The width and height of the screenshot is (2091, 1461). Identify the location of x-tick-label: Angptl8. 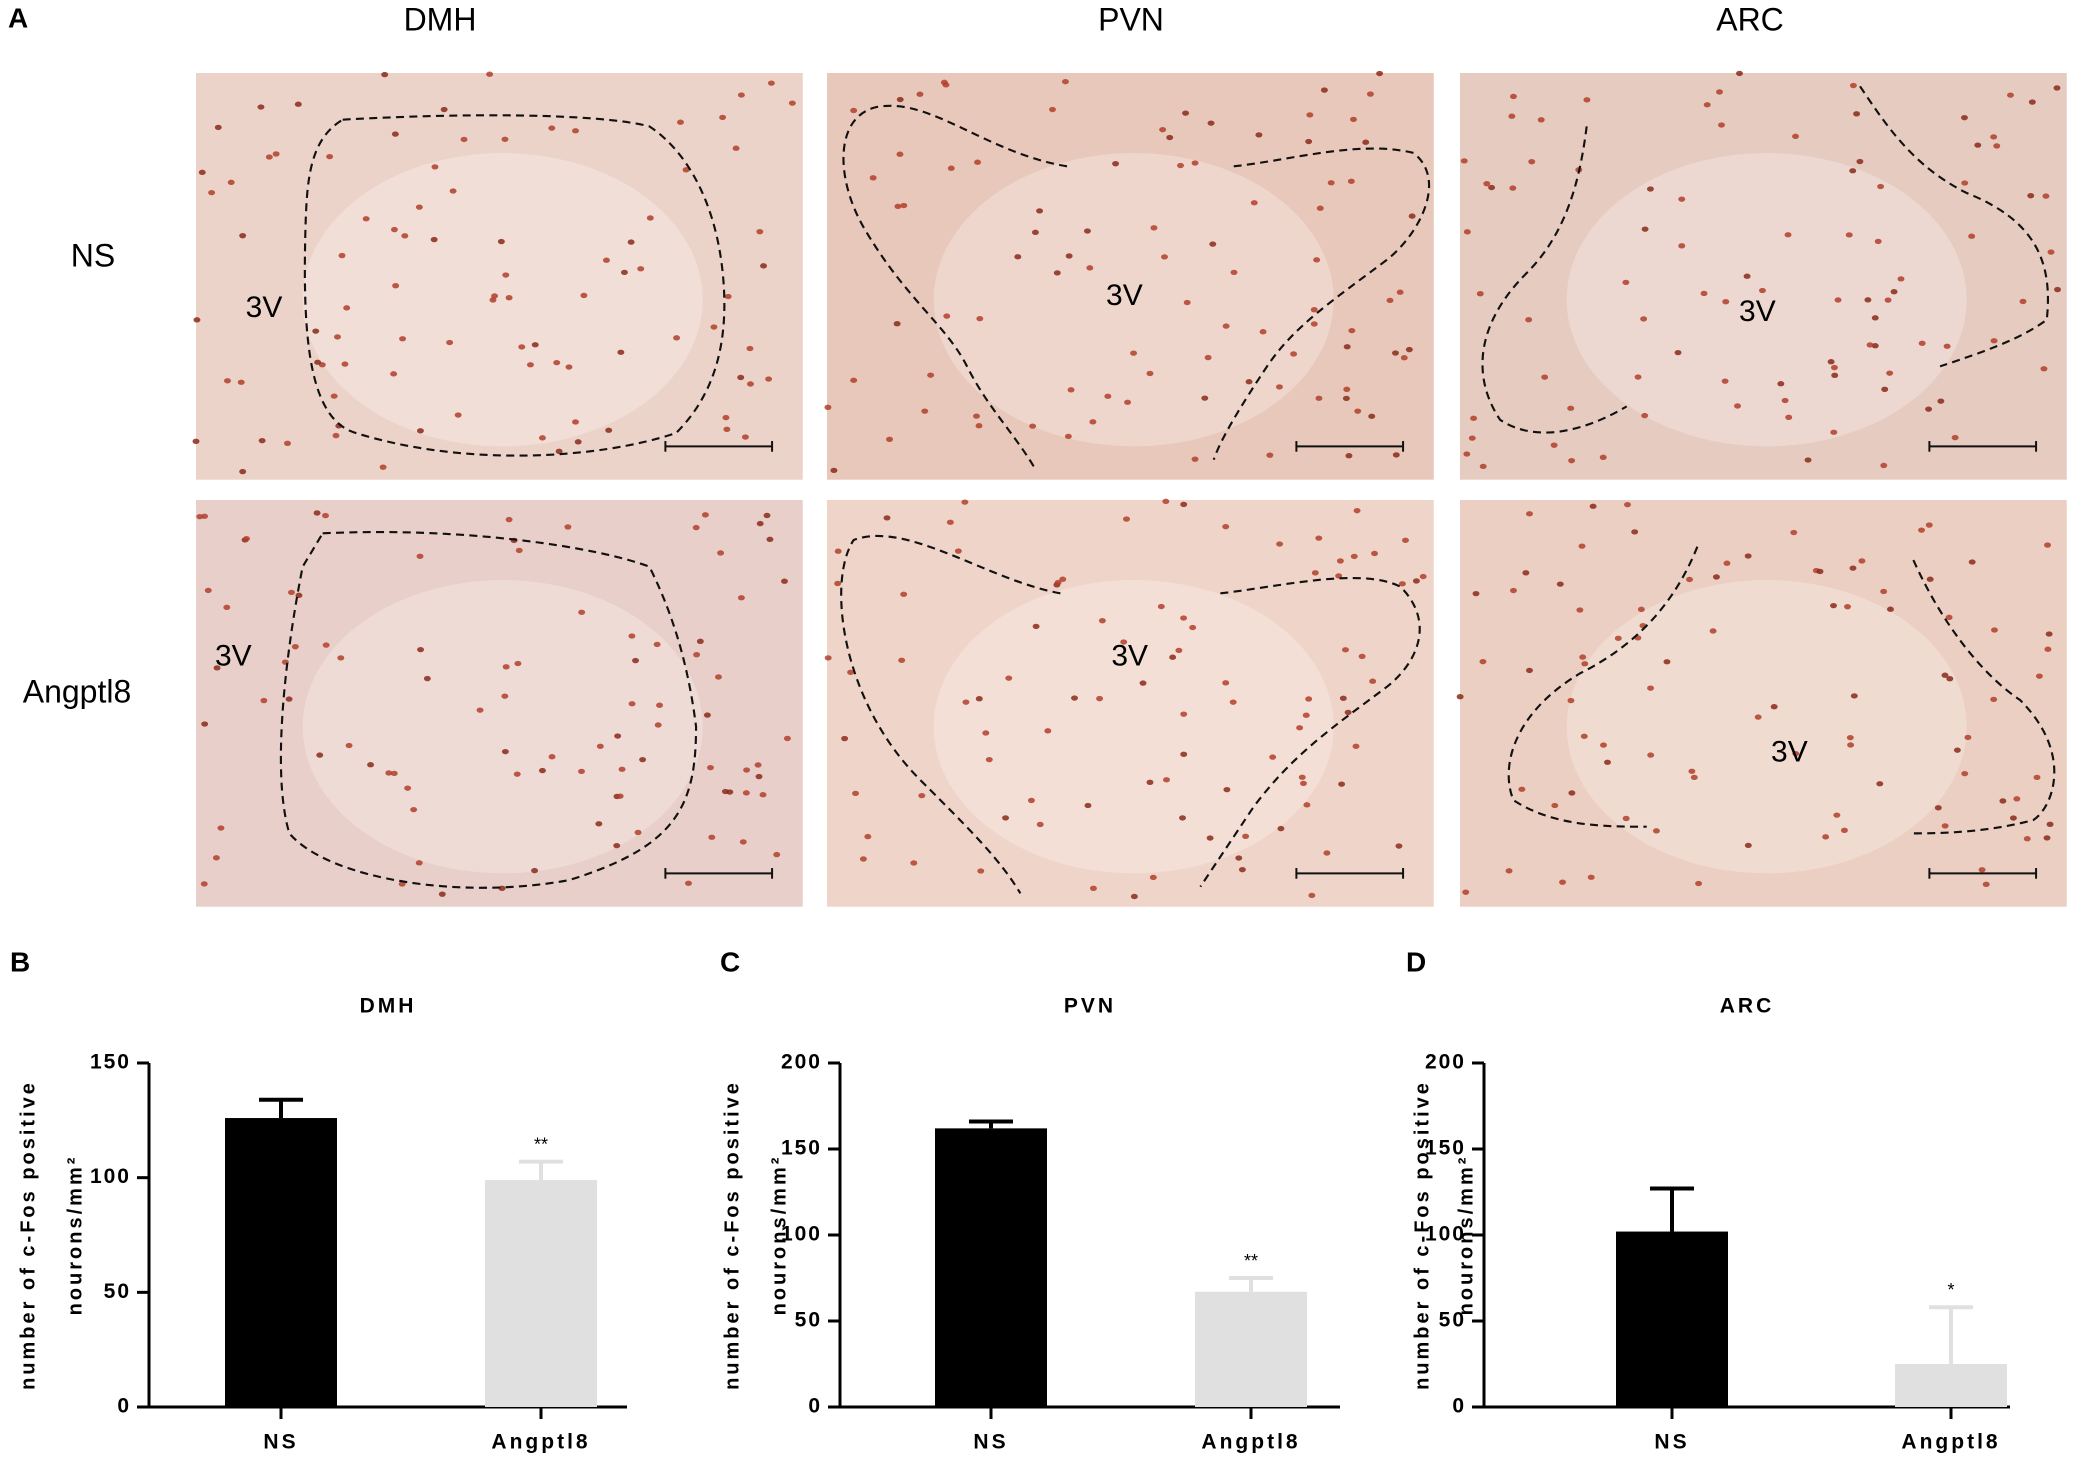
(1950, 1442).